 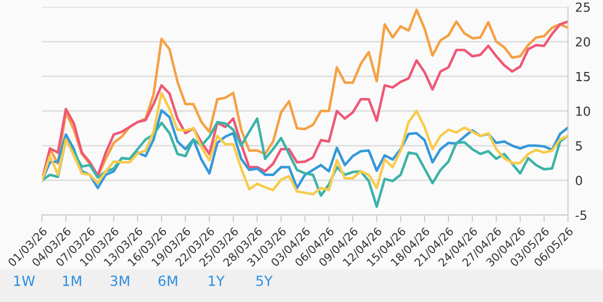 I want to click on text: 6M, so click(x=168, y=281).